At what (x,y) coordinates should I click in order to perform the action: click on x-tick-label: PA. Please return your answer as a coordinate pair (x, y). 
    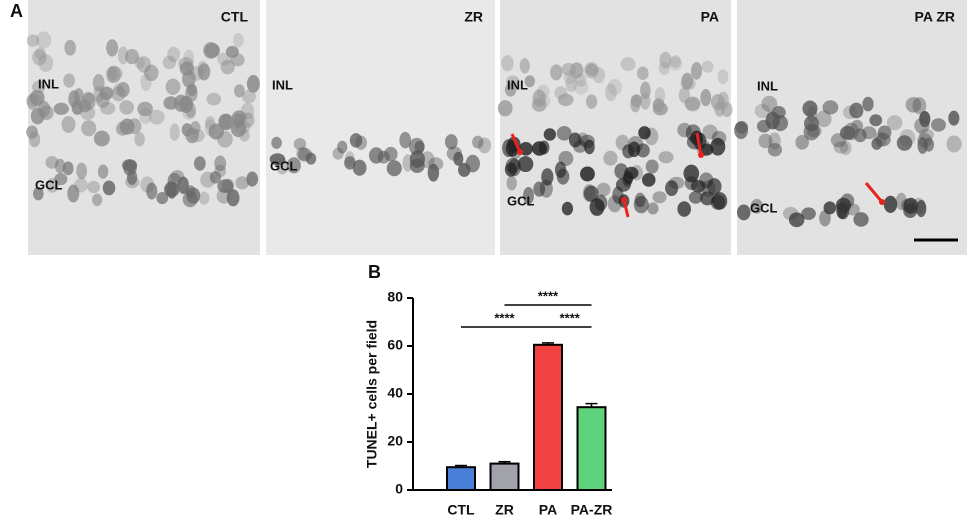
    Looking at the image, I should click on (548, 510).